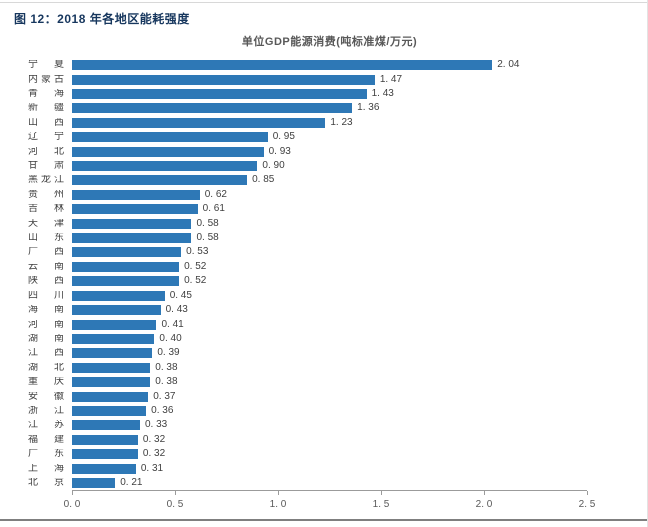 This screenshot has height=527, width=648. Describe the element at coordinates (154, 454) in the screenshot. I see `value-label: 0. 32` at that location.